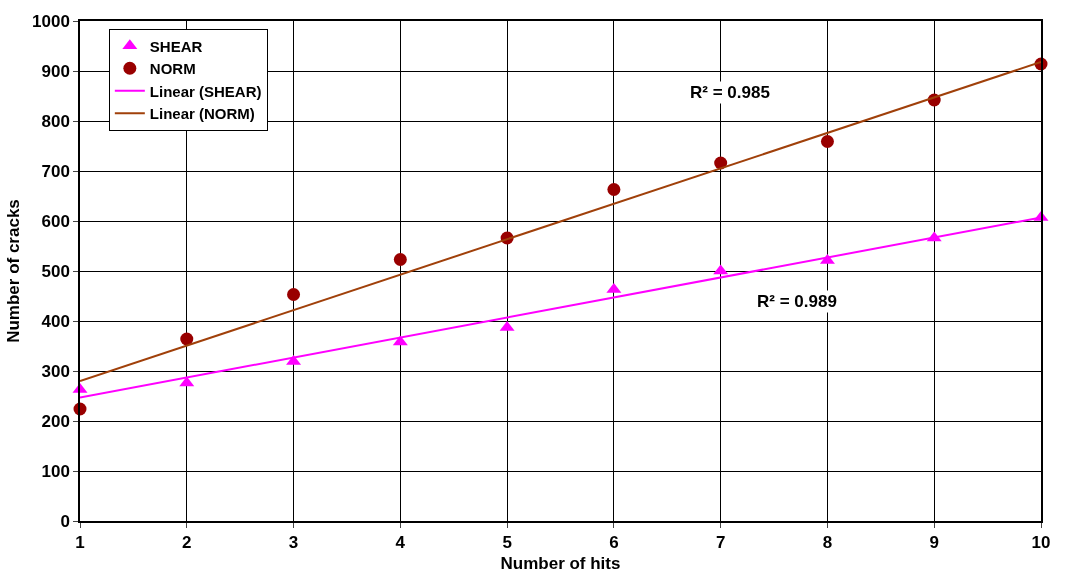 This screenshot has width=1066, height=582. What do you see at coordinates (65, 521) in the screenshot?
I see `y-tick-label: 0` at bounding box center [65, 521].